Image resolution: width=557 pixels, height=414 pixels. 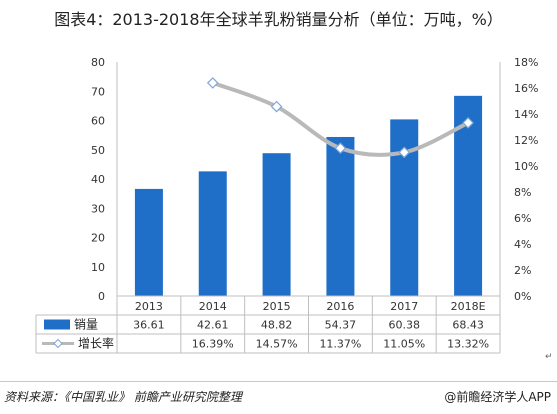 What do you see at coordinates (86, 325) in the screenshot?
I see `legend-sales-label: 销量` at bounding box center [86, 325].